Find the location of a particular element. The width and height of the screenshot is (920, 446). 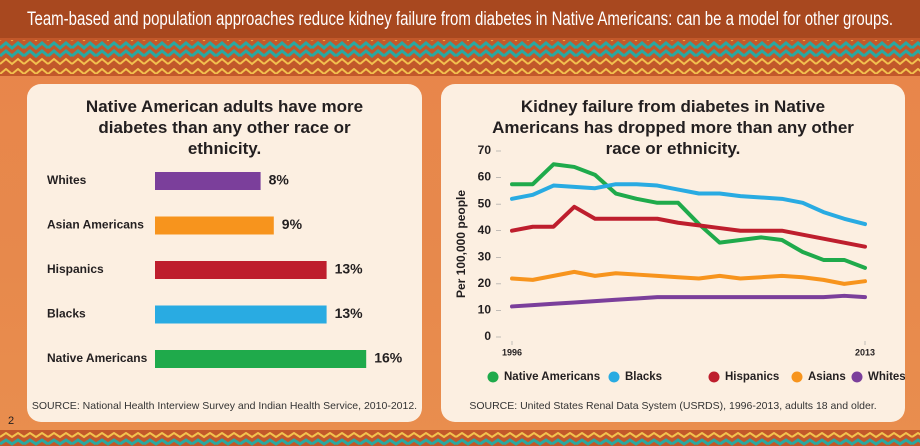

category-label: Hispanics is located at coordinates (75, 269).